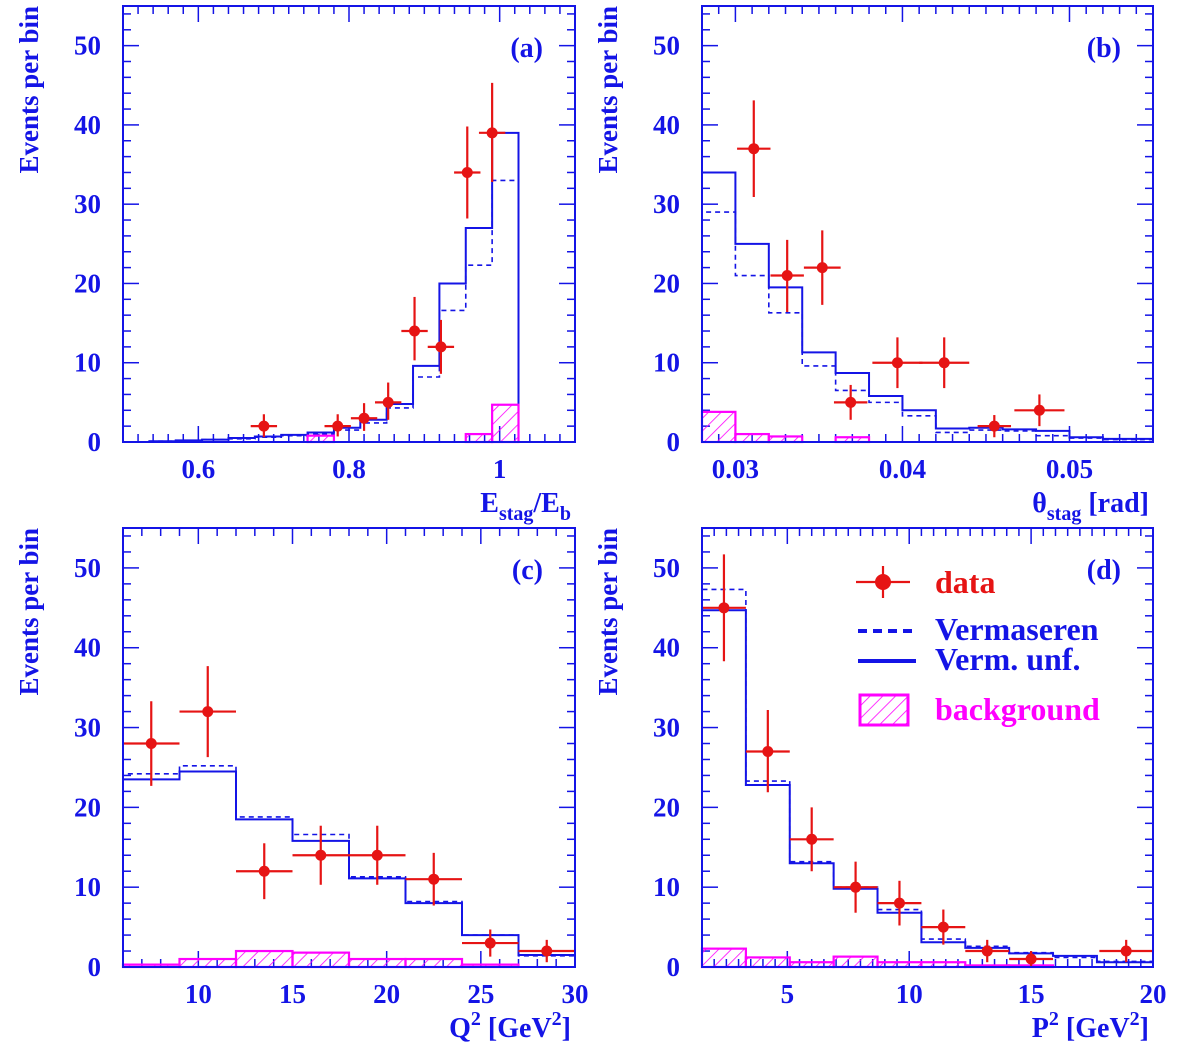  Describe the element at coordinates (198, 469) in the screenshot. I see `x-tick-label: 0.6` at that location.